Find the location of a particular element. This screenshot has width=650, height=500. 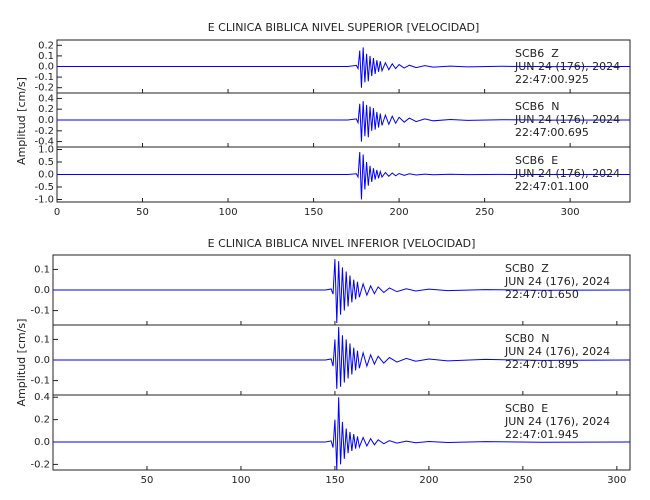

panel-frame is located at coordinates (341, 432).